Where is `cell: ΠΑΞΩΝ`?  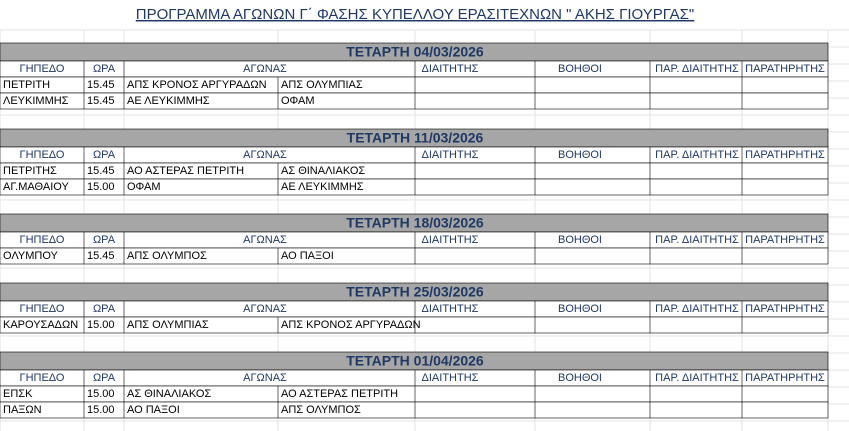 cell: ΠΑΞΩΝ is located at coordinates (22, 410).